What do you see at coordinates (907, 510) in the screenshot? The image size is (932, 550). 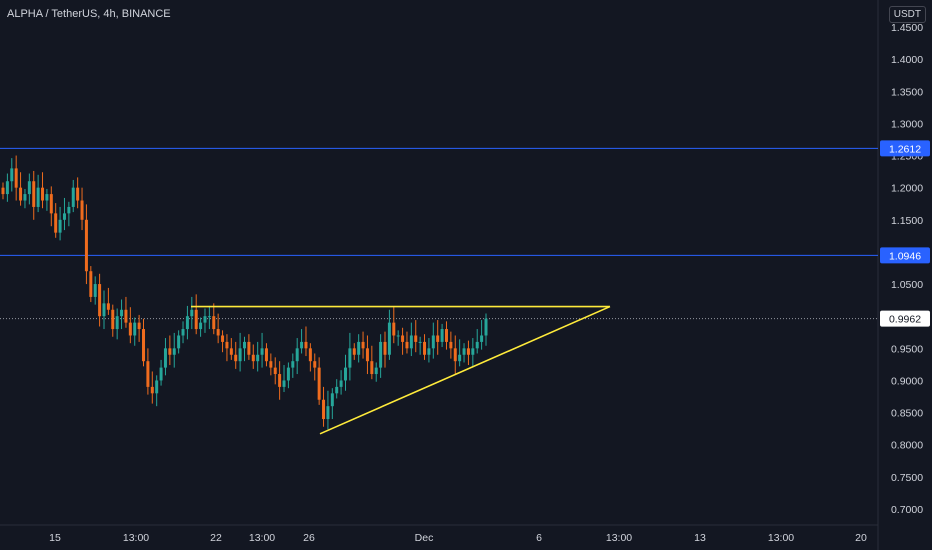 I see `price-tick-label: 0.7000` at bounding box center [907, 510].